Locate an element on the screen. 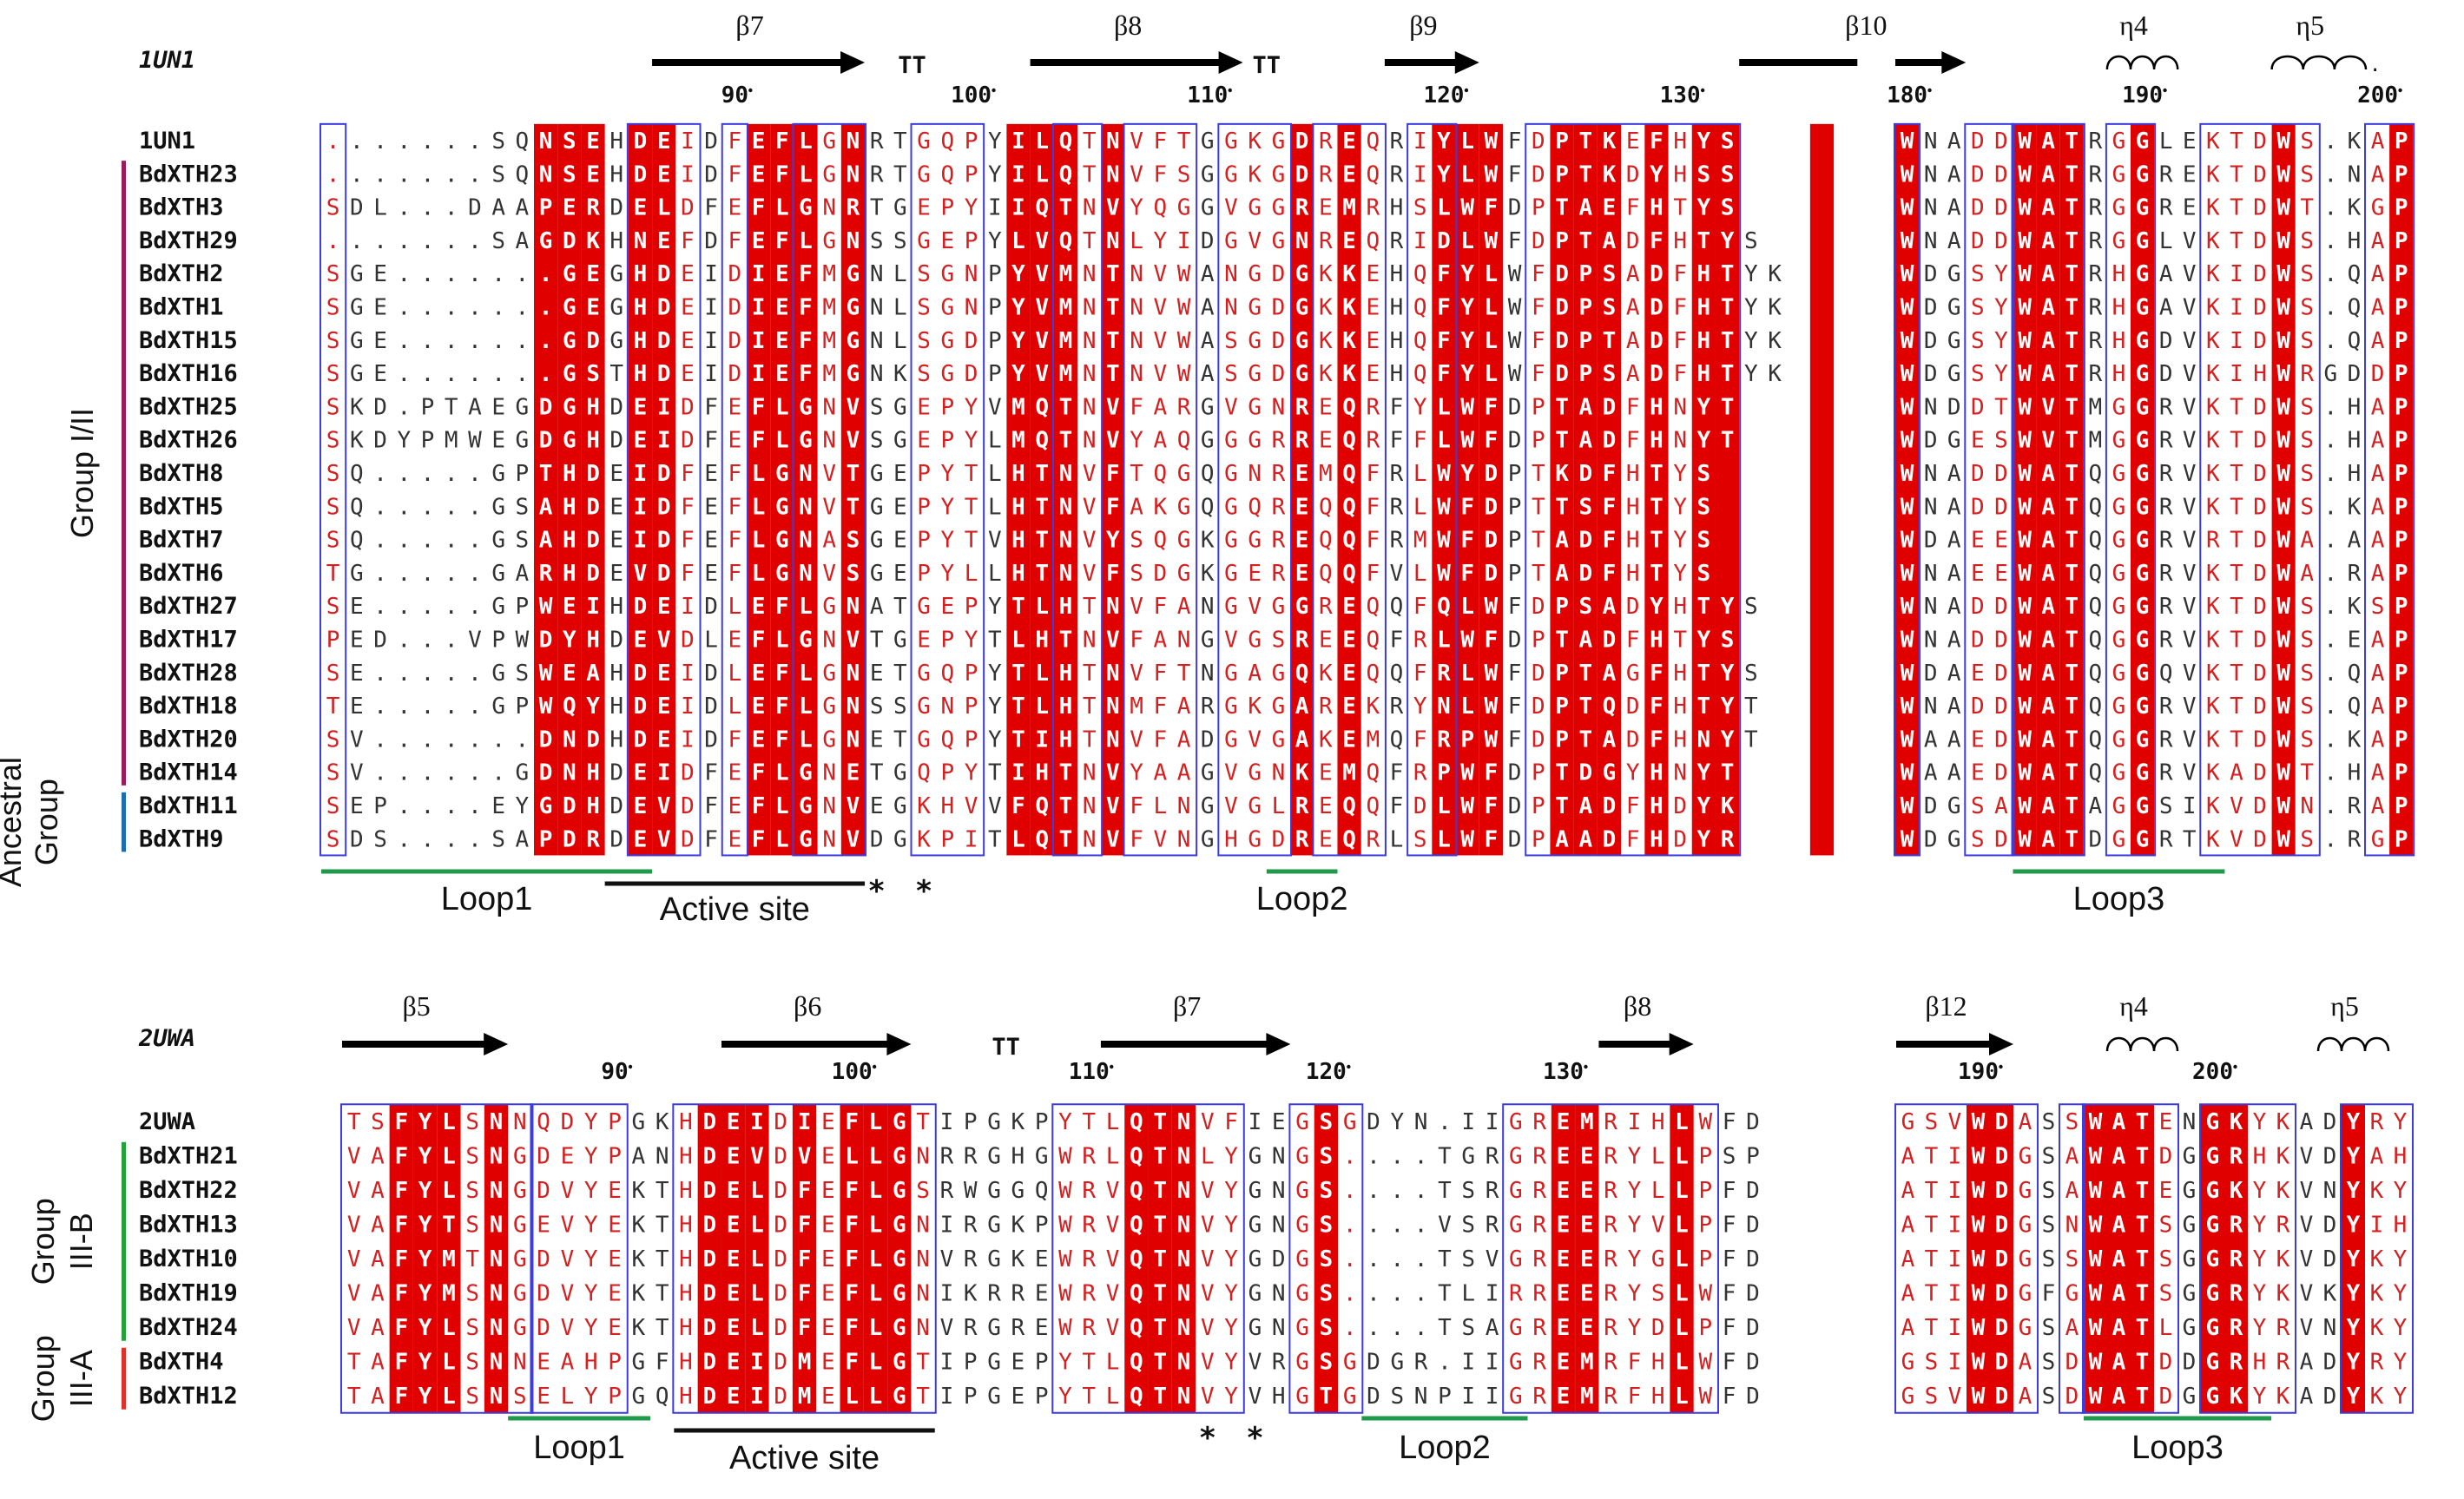  group-bar is located at coordinates (124, 474).